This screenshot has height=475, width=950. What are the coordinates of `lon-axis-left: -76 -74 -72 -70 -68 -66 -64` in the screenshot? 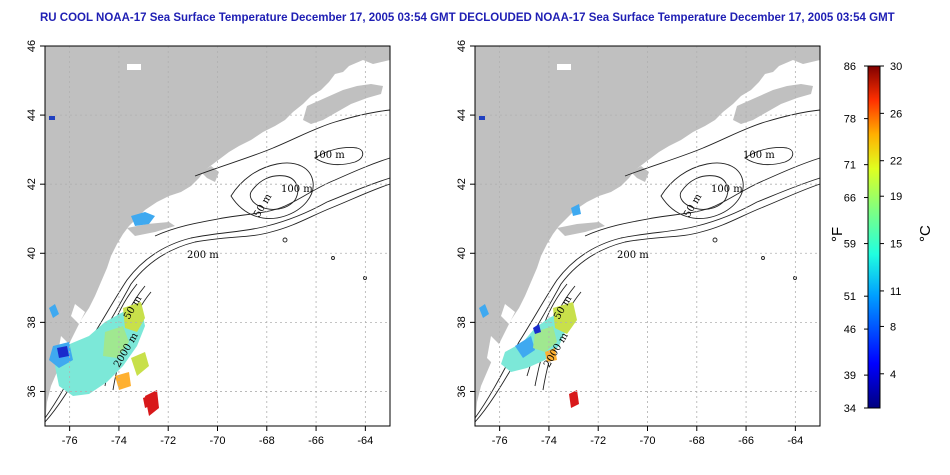 It's located at (218, 441).